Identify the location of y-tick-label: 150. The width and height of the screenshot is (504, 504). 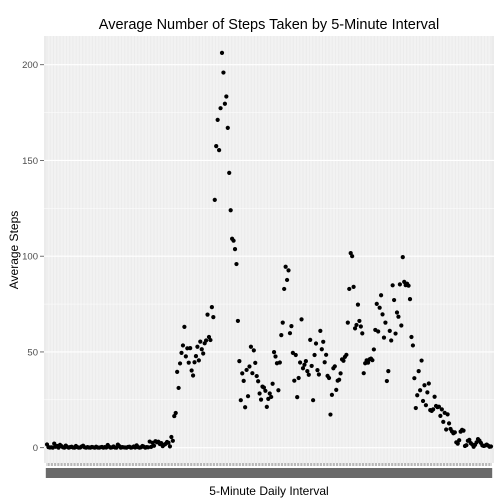
(30, 161).